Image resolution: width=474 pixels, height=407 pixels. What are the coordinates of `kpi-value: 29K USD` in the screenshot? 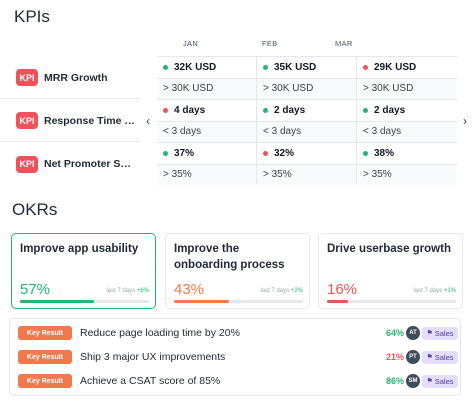 It's located at (395, 67).